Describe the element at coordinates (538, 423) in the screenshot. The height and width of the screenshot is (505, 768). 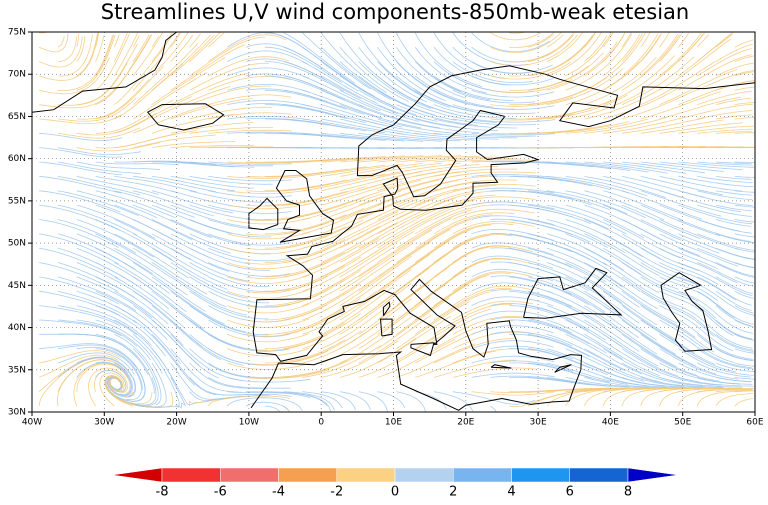
I see `lon-tick-label: 30E` at that location.